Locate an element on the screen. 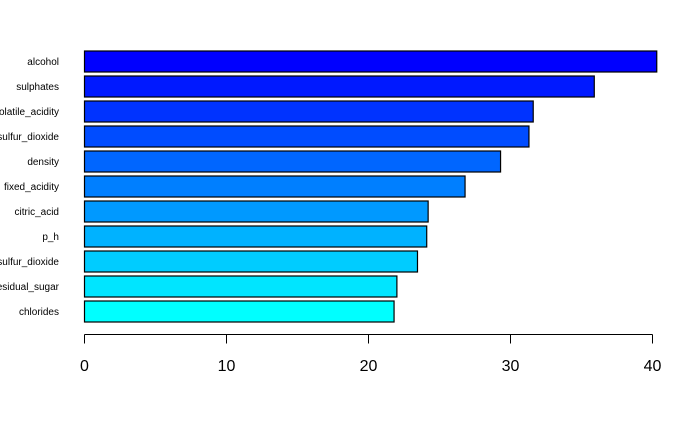  bar-residual_sugar is located at coordinates (240, 286).